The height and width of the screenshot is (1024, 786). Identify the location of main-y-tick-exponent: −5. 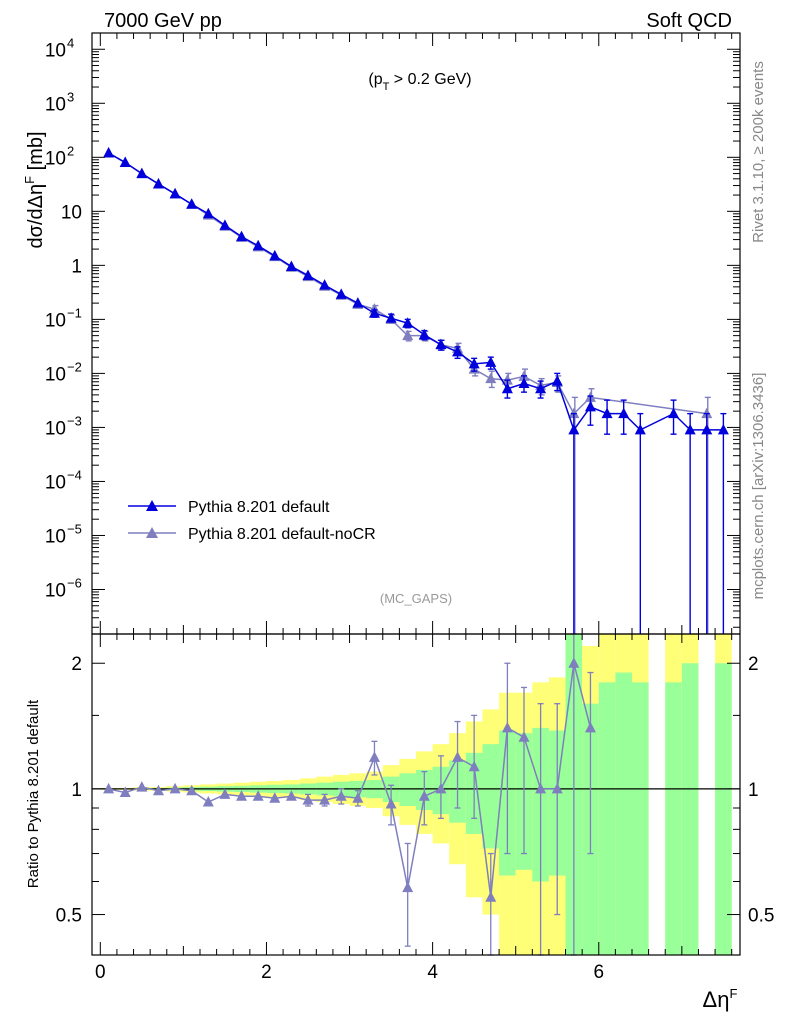
(74, 528).